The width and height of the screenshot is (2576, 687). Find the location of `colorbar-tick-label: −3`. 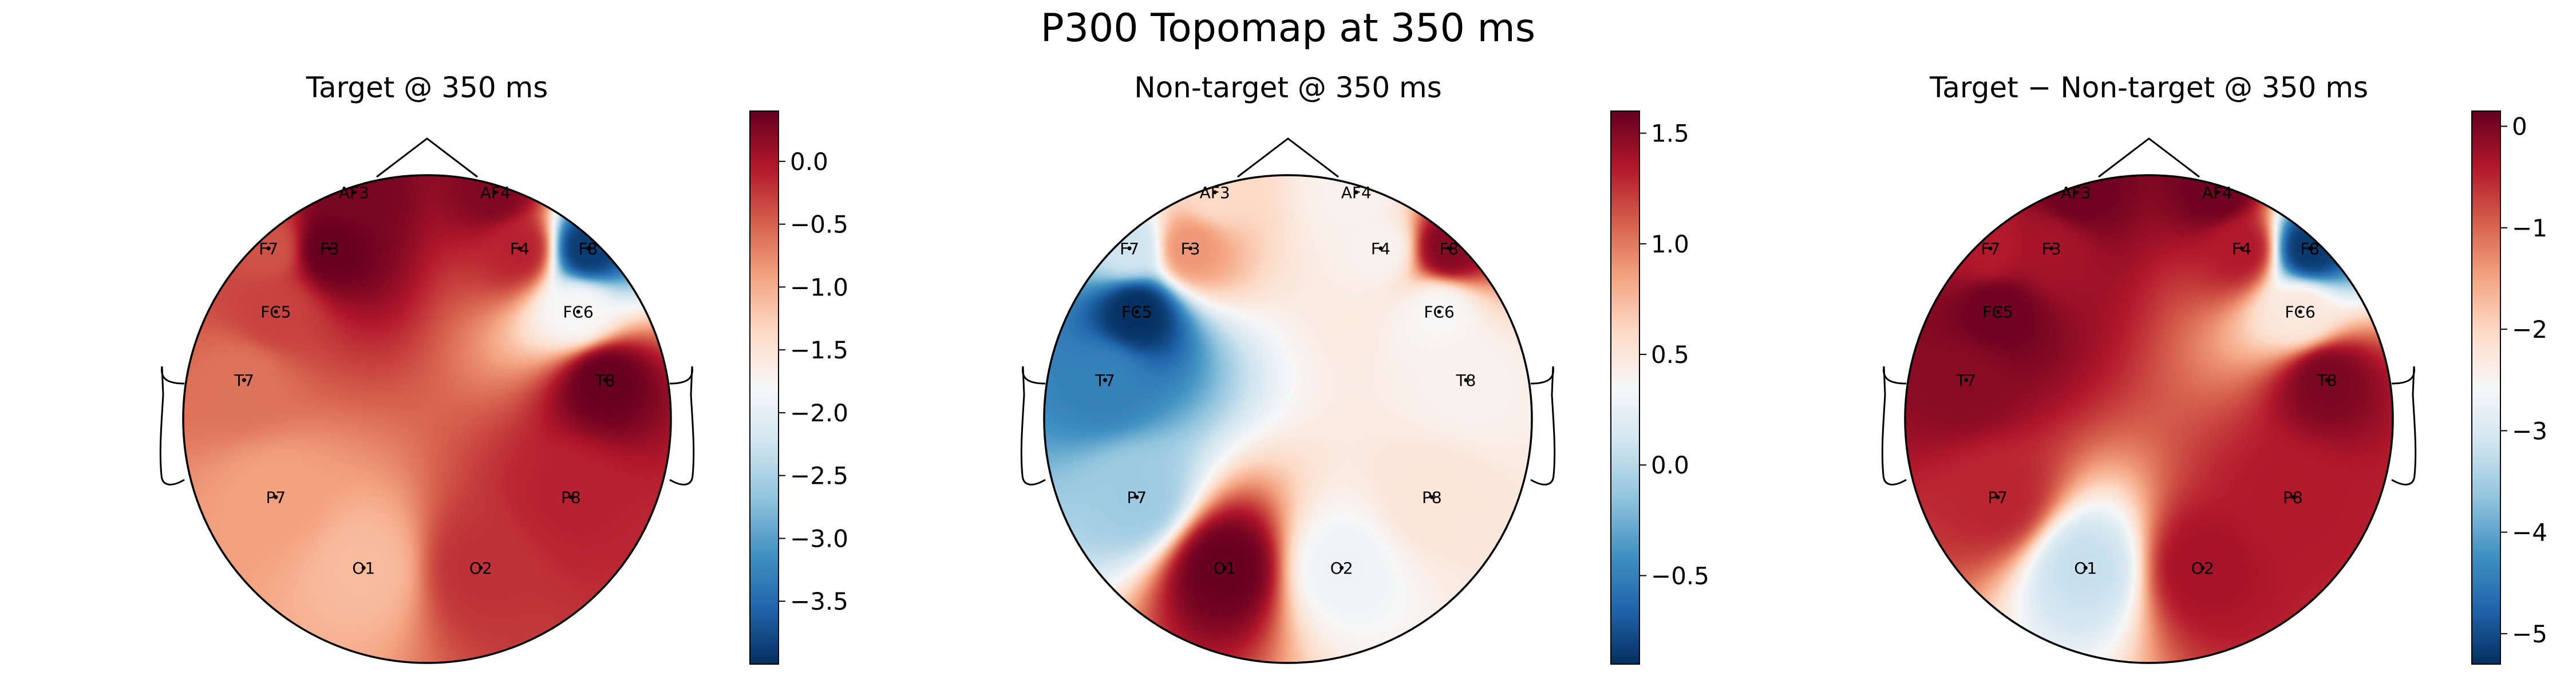

colorbar-tick-label: −3 is located at coordinates (2529, 431).